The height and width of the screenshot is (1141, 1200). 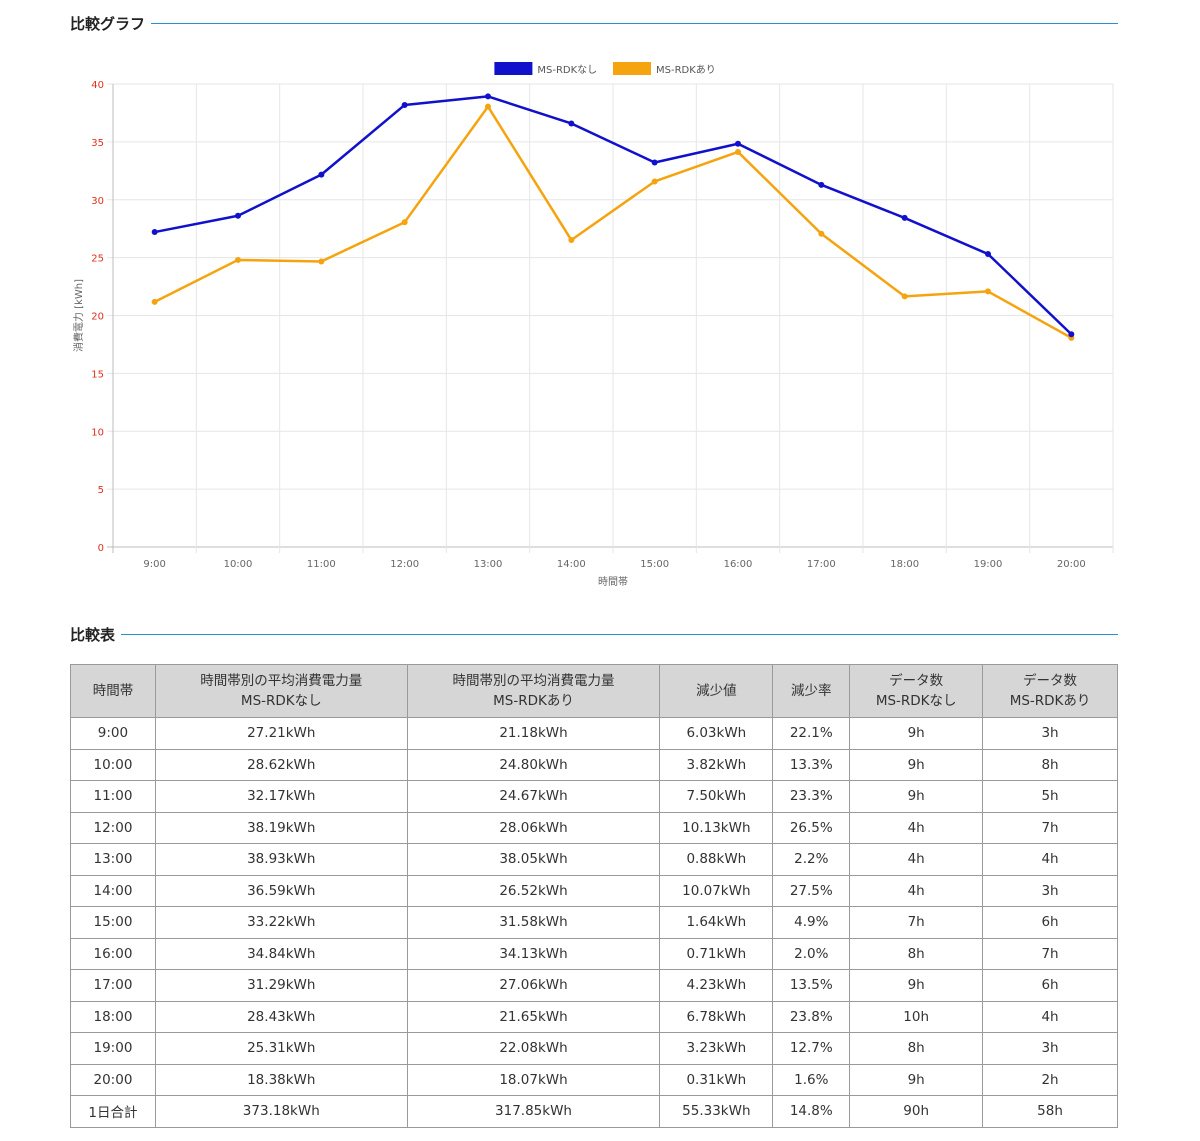 I want to click on column-header: データ数 MS-RDKなし, so click(x=916, y=691).